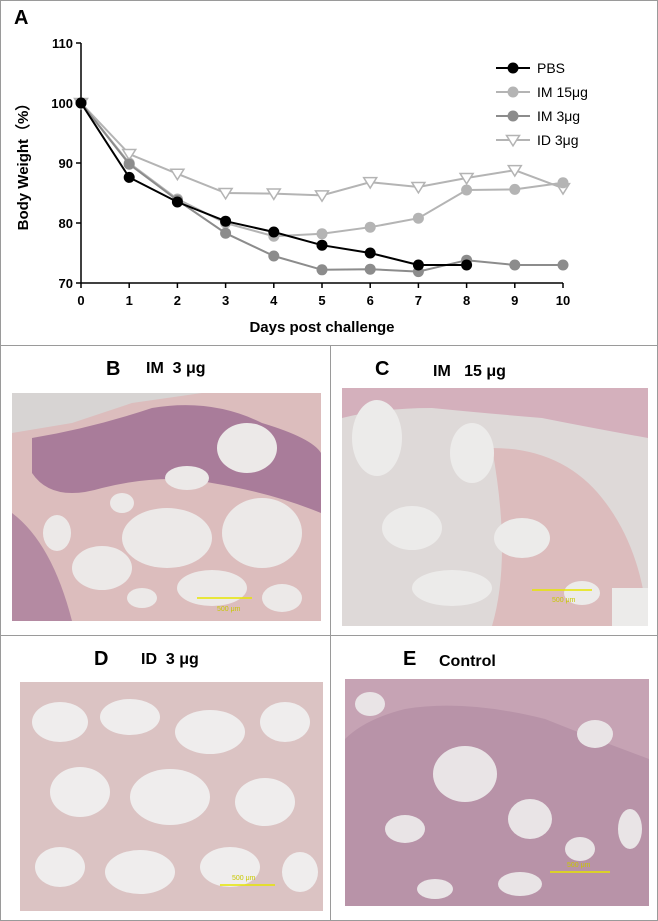  Describe the element at coordinates (129, 300) in the screenshot. I see `x-tick-label: 1` at that location.